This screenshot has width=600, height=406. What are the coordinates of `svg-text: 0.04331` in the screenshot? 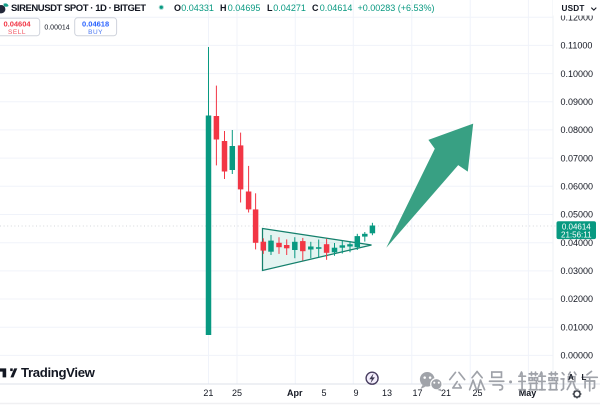 It's located at (197, 8).